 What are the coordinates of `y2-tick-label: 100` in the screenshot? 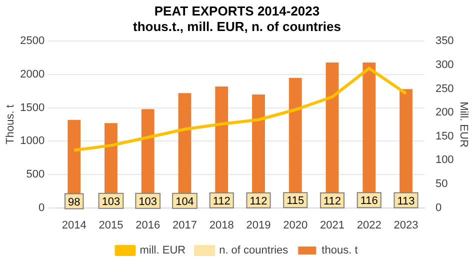 It's located at (444, 160).